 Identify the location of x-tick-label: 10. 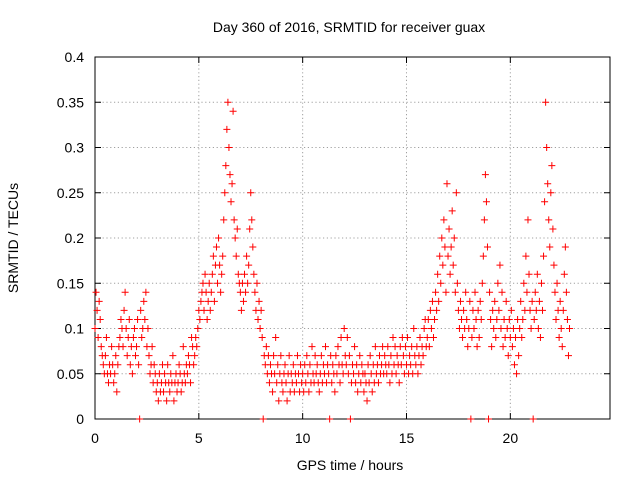
(303, 438).